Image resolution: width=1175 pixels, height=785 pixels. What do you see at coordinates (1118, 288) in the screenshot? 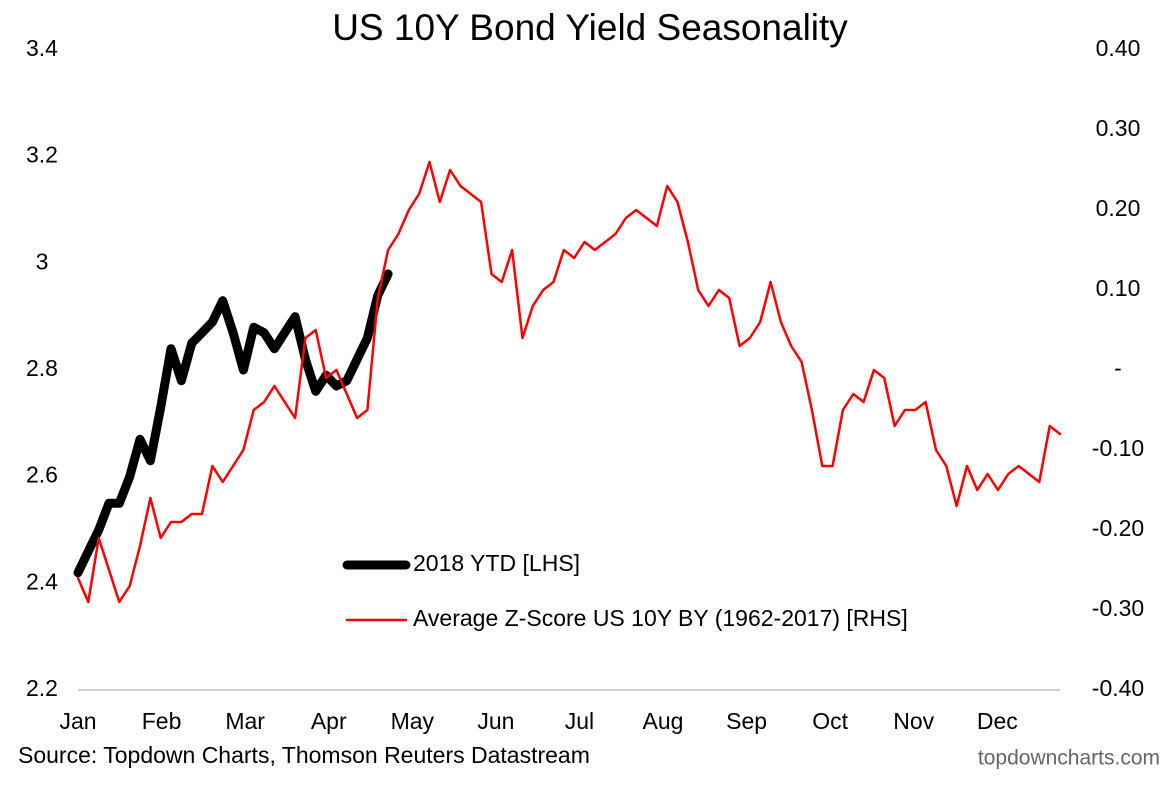
I see `y2-tick-label: 0.10` at bounding box center [1118, 288].